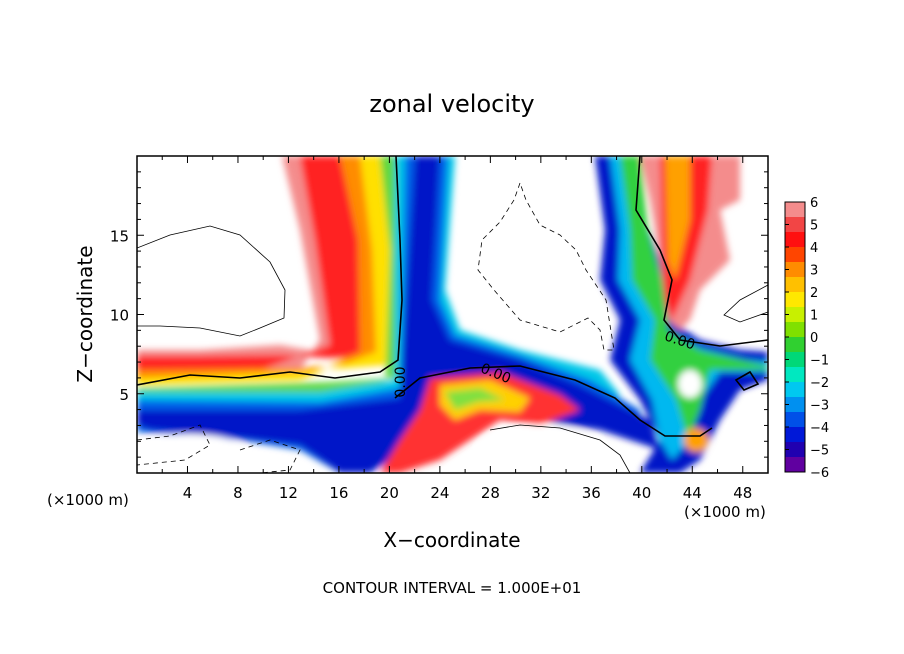 The image size is (904, 654). What do you see at coordinates (819, 406) in the screenshot?
I see `colorbar-tick-label: −3` at bounding box center [819, 406].